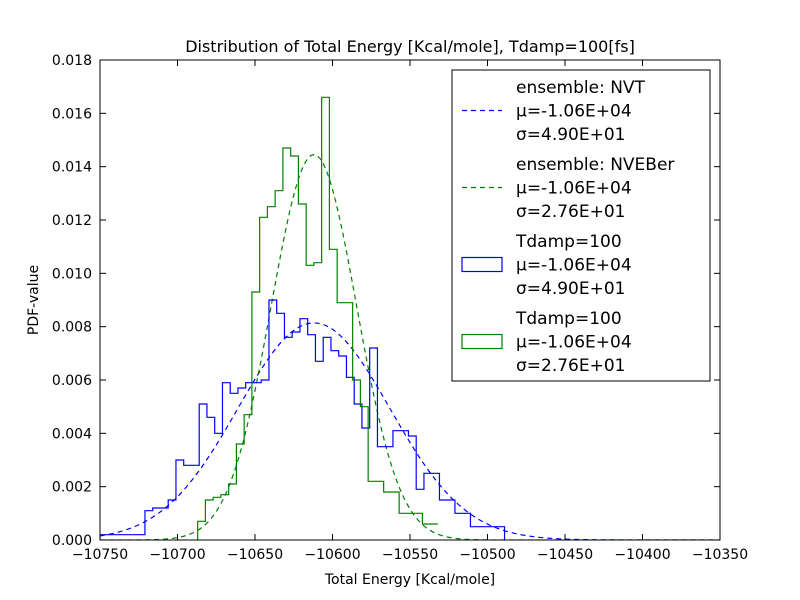 The width and height of the screenshot is (800, 600). I want to click on x-tick-label: −10350, so click(720, 555).